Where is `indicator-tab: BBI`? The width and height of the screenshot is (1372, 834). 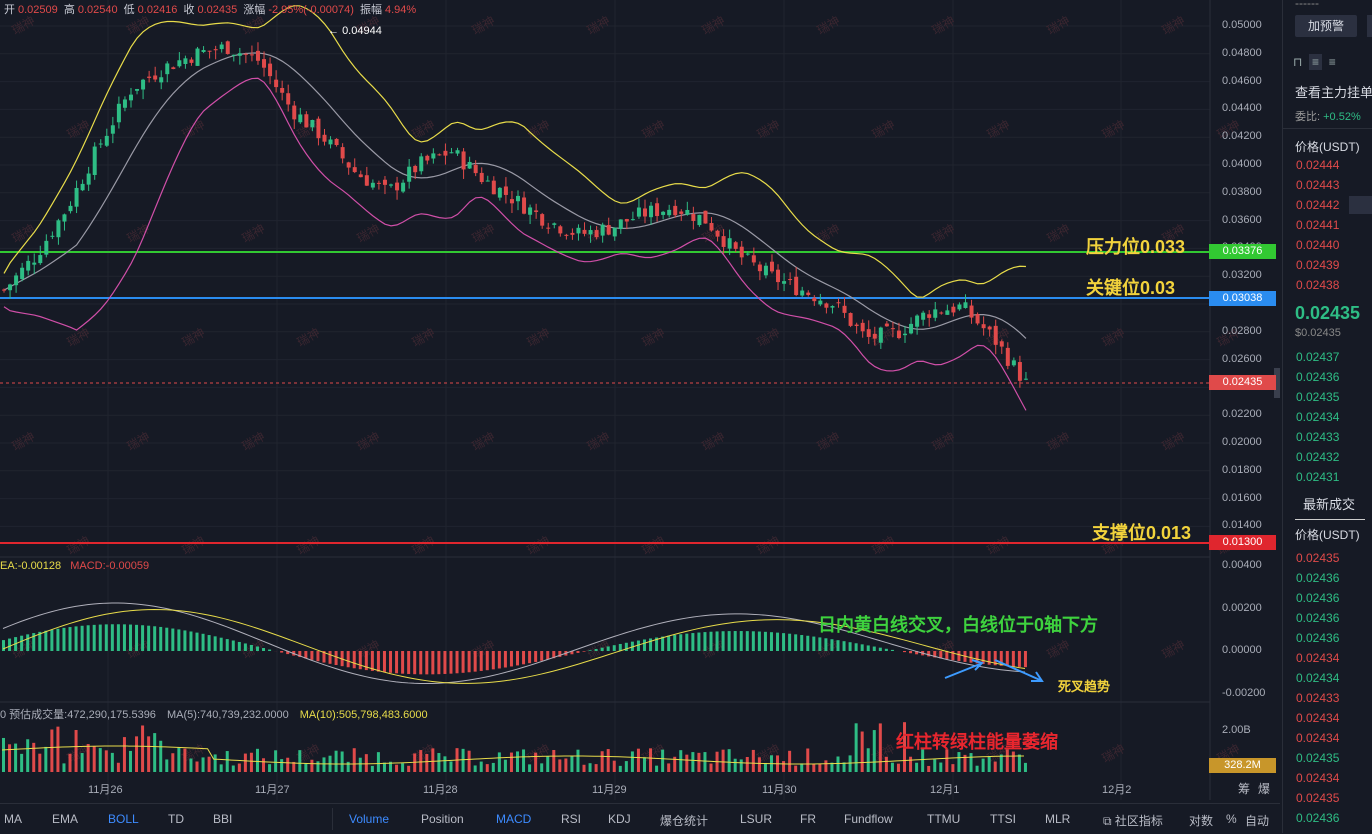 indicator-tab: BBI is located at coordinates (222, 819).